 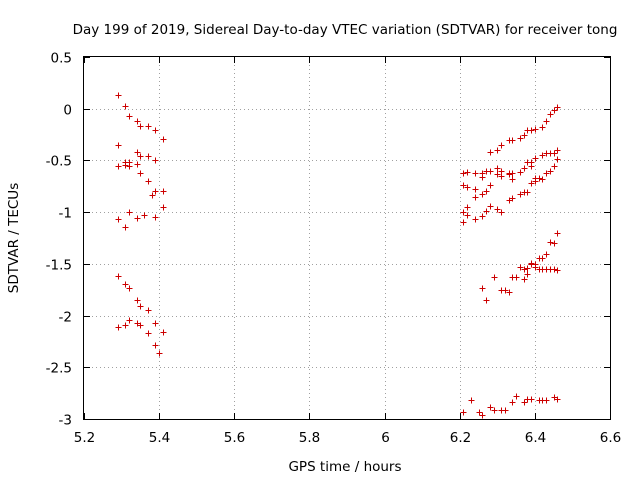 I want to click on y-tick-label: 0.5, so click(x=61, y=59).